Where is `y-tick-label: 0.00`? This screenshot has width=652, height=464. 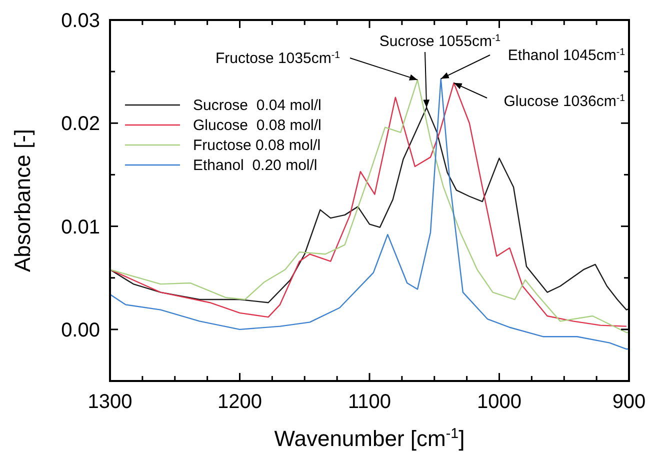
y-tick-label: 0.00 is located at coordinates (80, 330).